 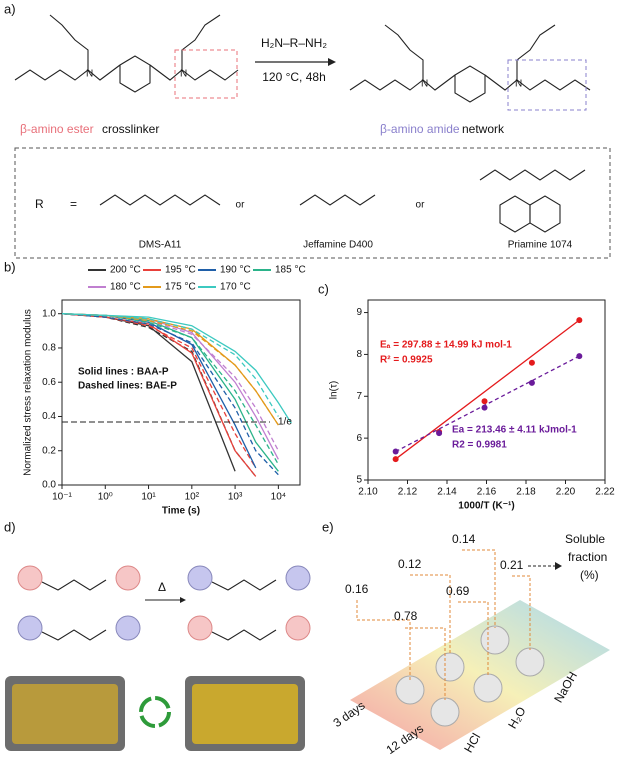 I want to click on title-line: (%), so click(x=589, y=575).